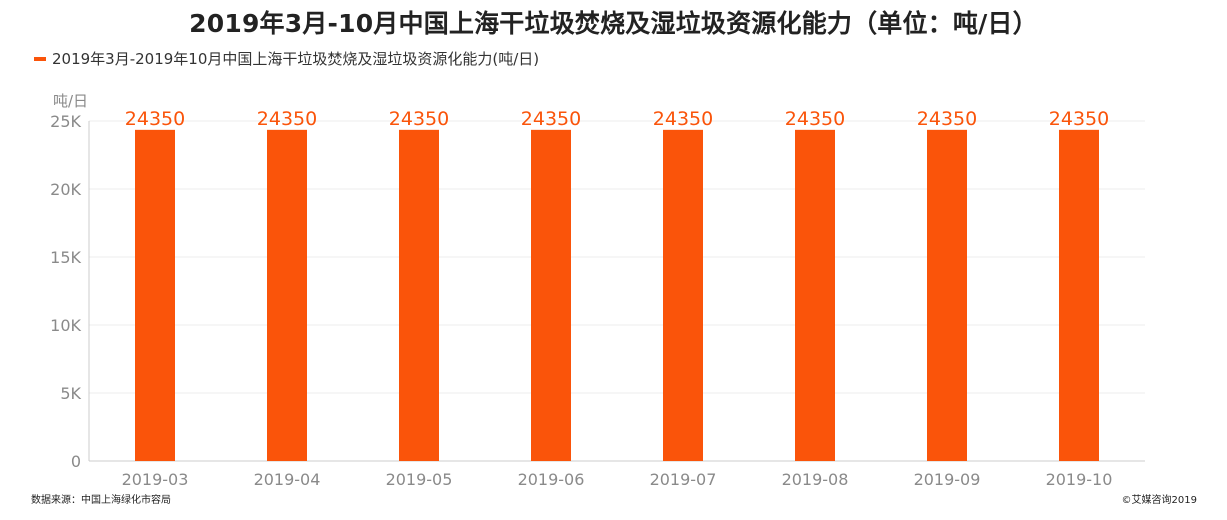  I want to click on y-tick-label: 10K, so click(65, 325).